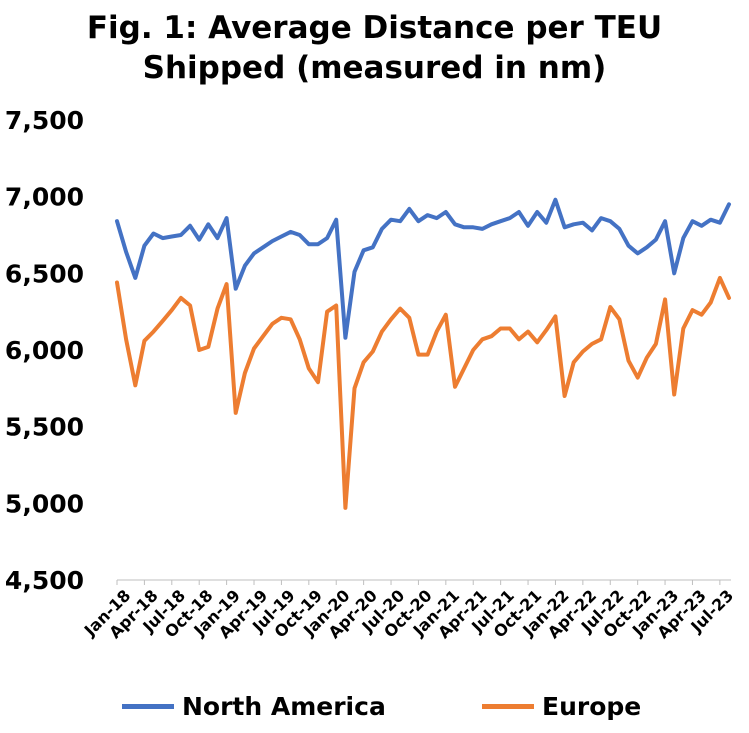 This screenshot has height=733, width=749. I want to click on y-tick-label: 4,500, so click(44, 580).